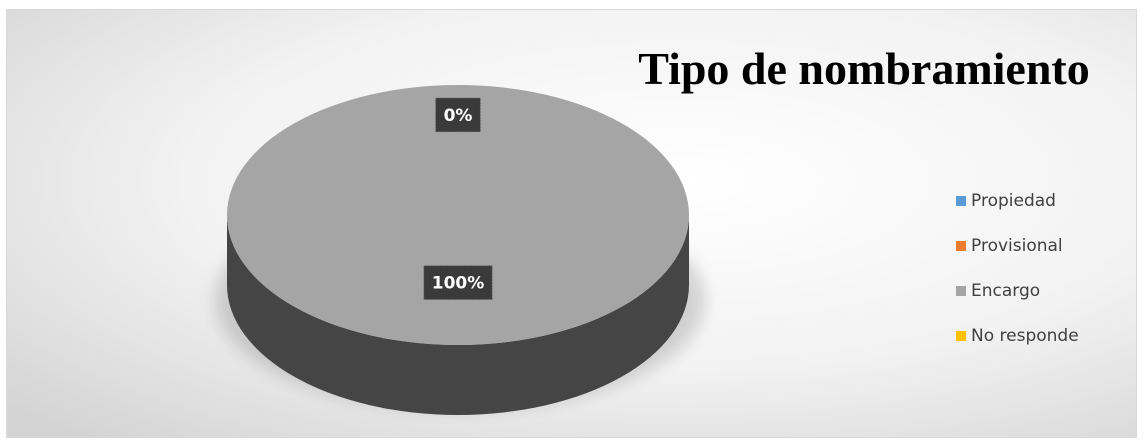 Image resolution: width=1144 pixels, height=442 pixels. I want to click on data-label-text: 100%, so click(458, 284).